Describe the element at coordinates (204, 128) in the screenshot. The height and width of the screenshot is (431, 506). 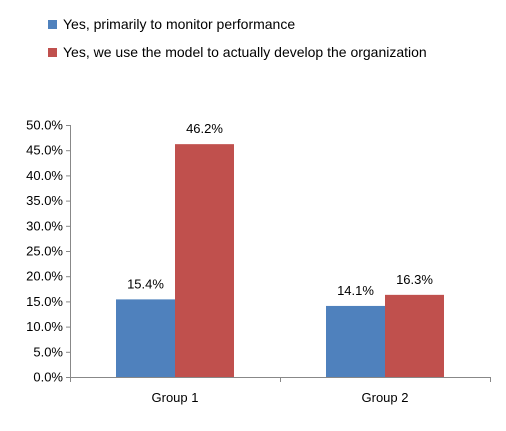
I see `data-label: 46.2%` at that location.